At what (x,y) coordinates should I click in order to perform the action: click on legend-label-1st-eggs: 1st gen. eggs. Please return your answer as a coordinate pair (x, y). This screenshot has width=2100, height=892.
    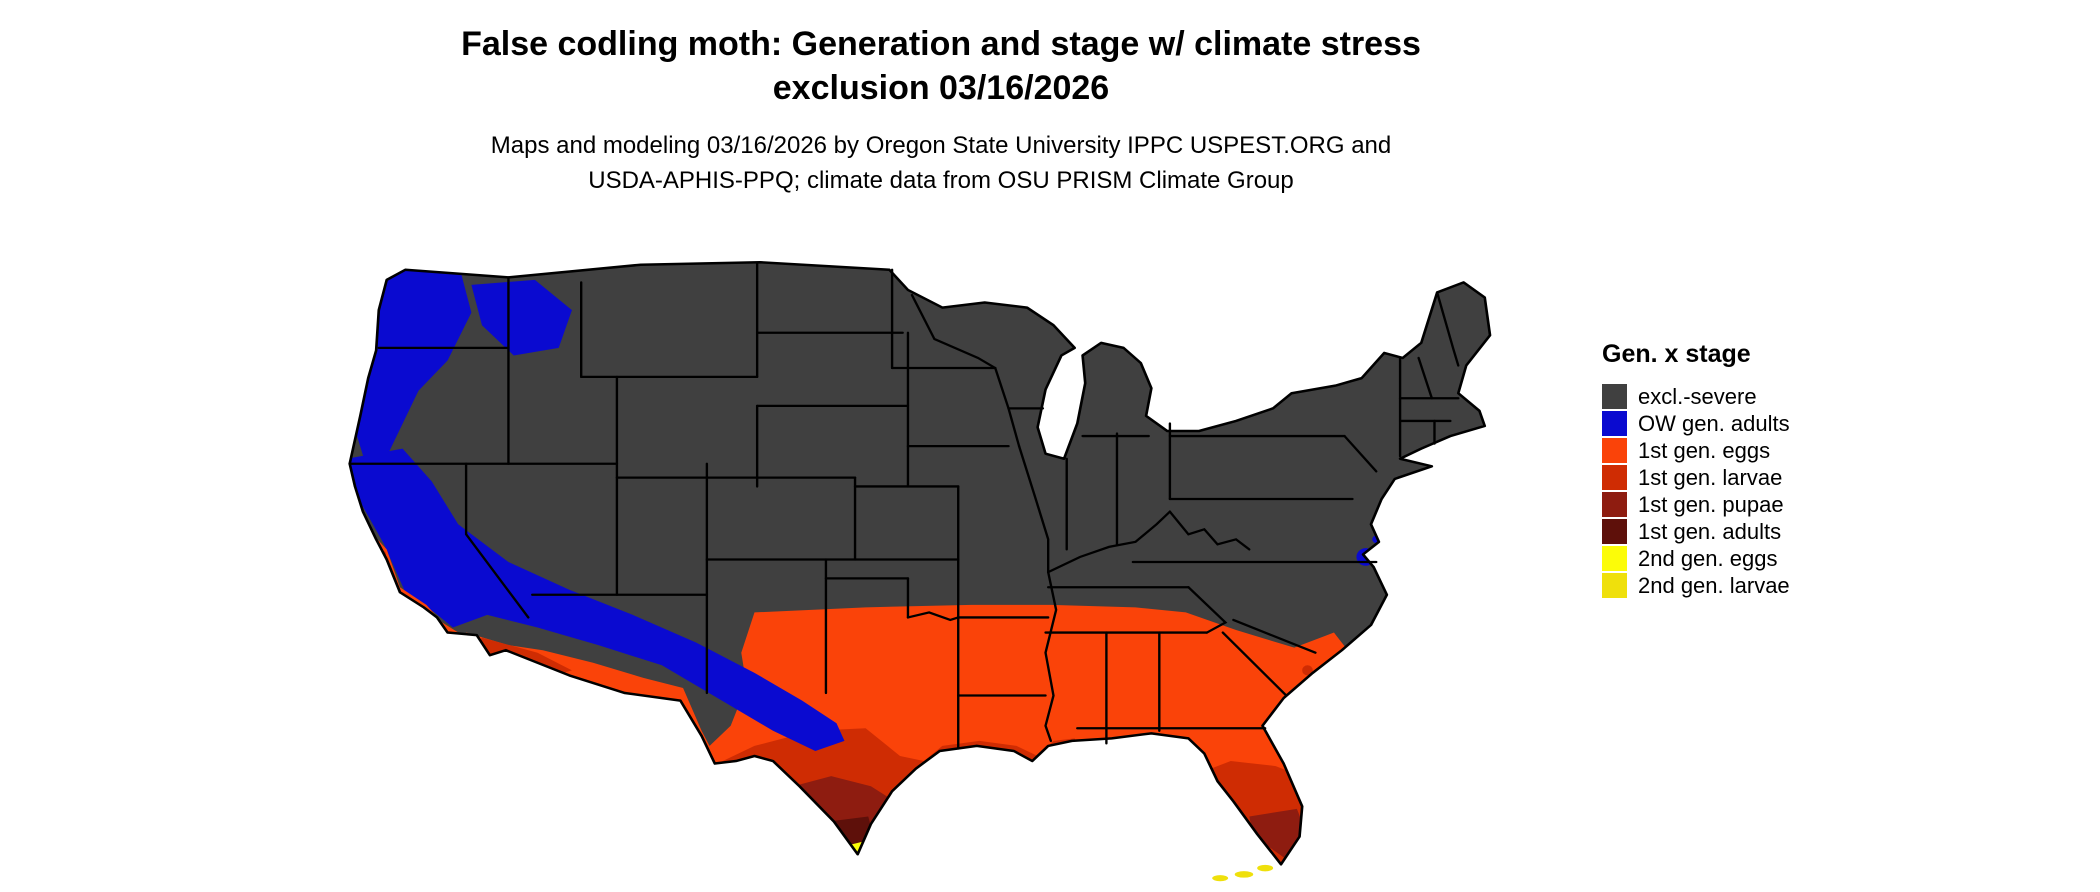
    Looking at the image, I should click on (1704, 450).